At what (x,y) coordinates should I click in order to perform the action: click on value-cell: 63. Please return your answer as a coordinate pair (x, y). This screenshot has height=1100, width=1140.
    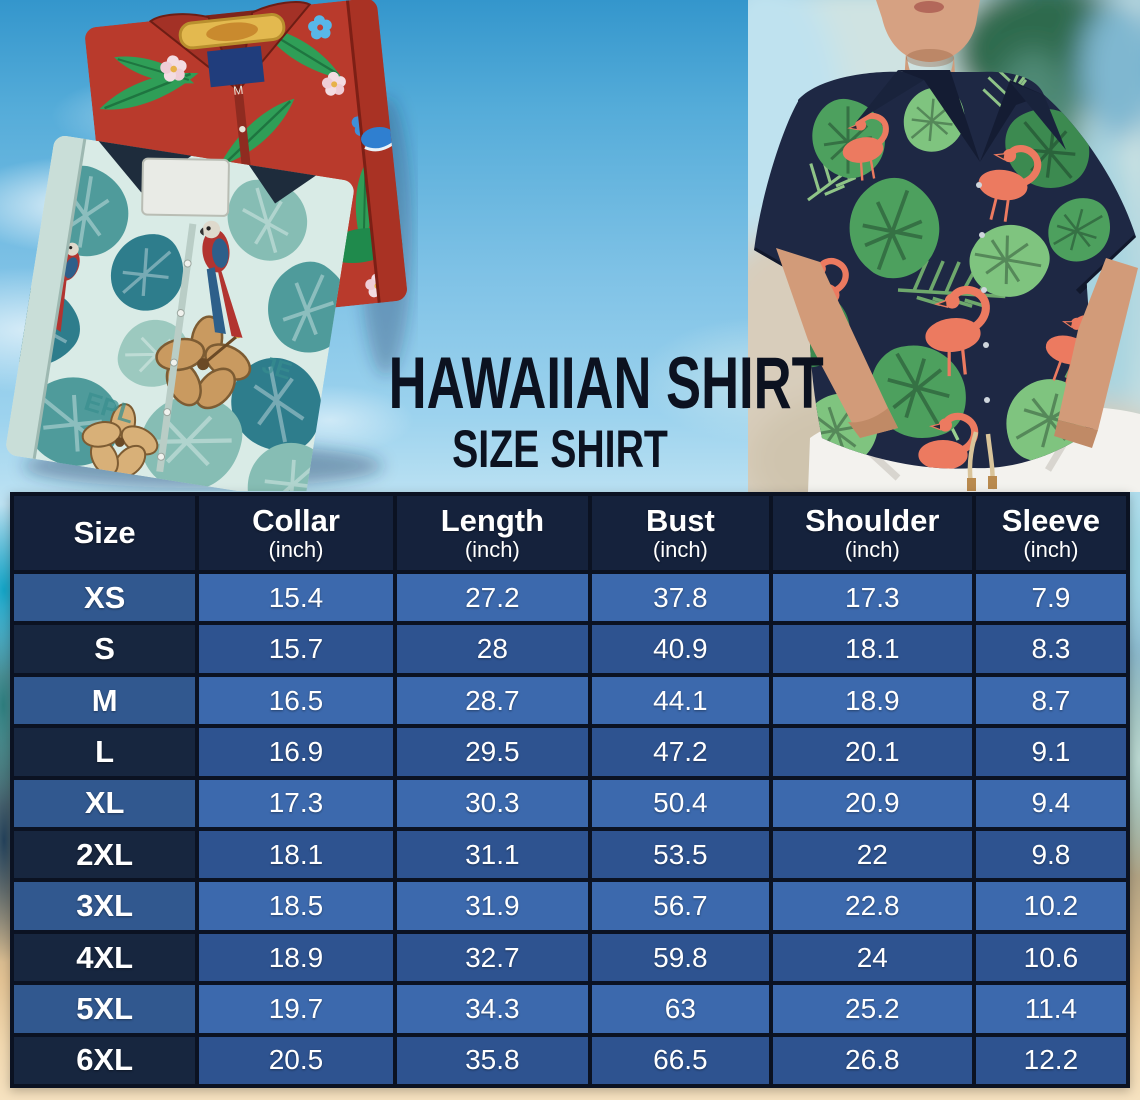
    Looking at the image, I should click on (680, 1009).